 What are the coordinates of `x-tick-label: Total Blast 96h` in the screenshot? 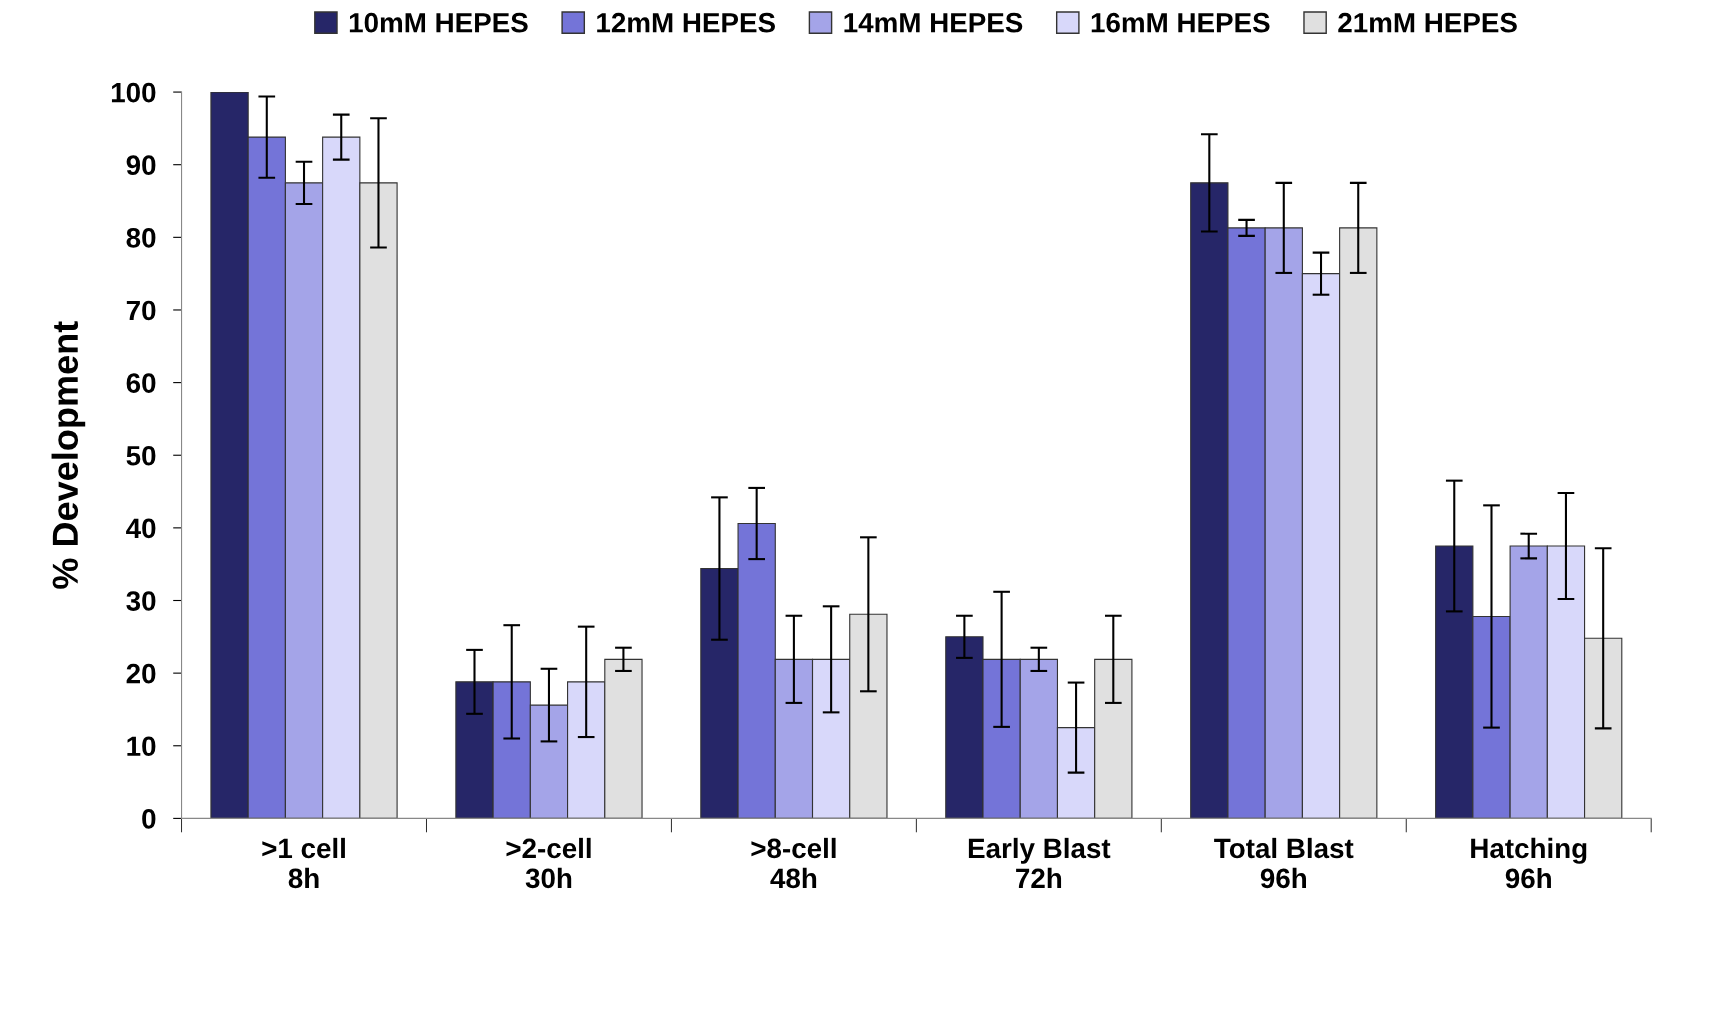 It's located at (1284, 863).